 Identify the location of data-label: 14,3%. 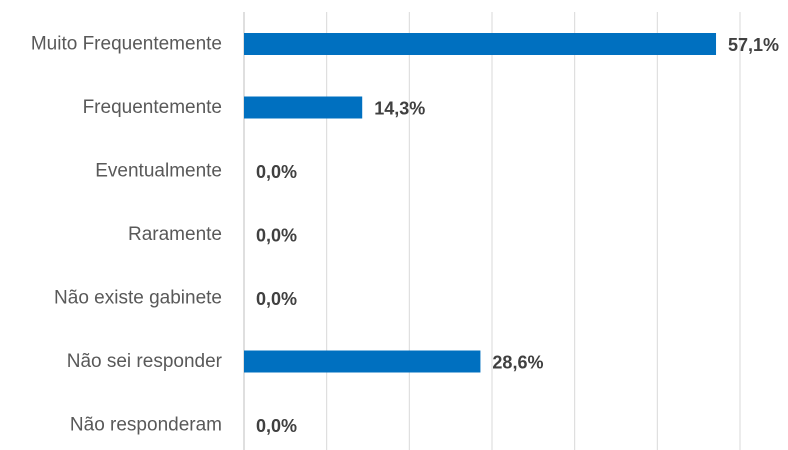
(399, 109).